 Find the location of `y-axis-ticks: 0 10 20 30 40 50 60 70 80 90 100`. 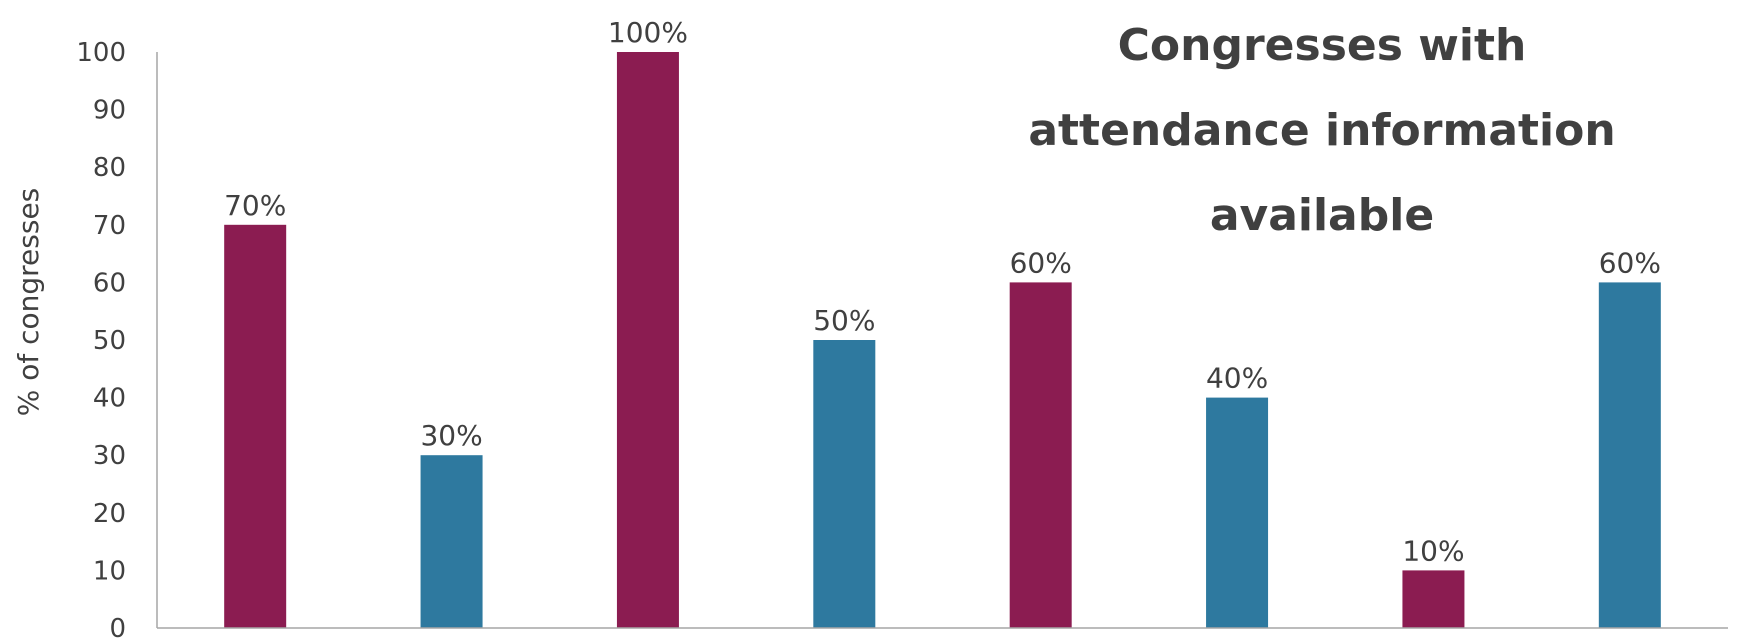

y-axis-ticks: 0 10 20 30 40 50 60 70 80 90 100 is located at coordinates (101, 340).